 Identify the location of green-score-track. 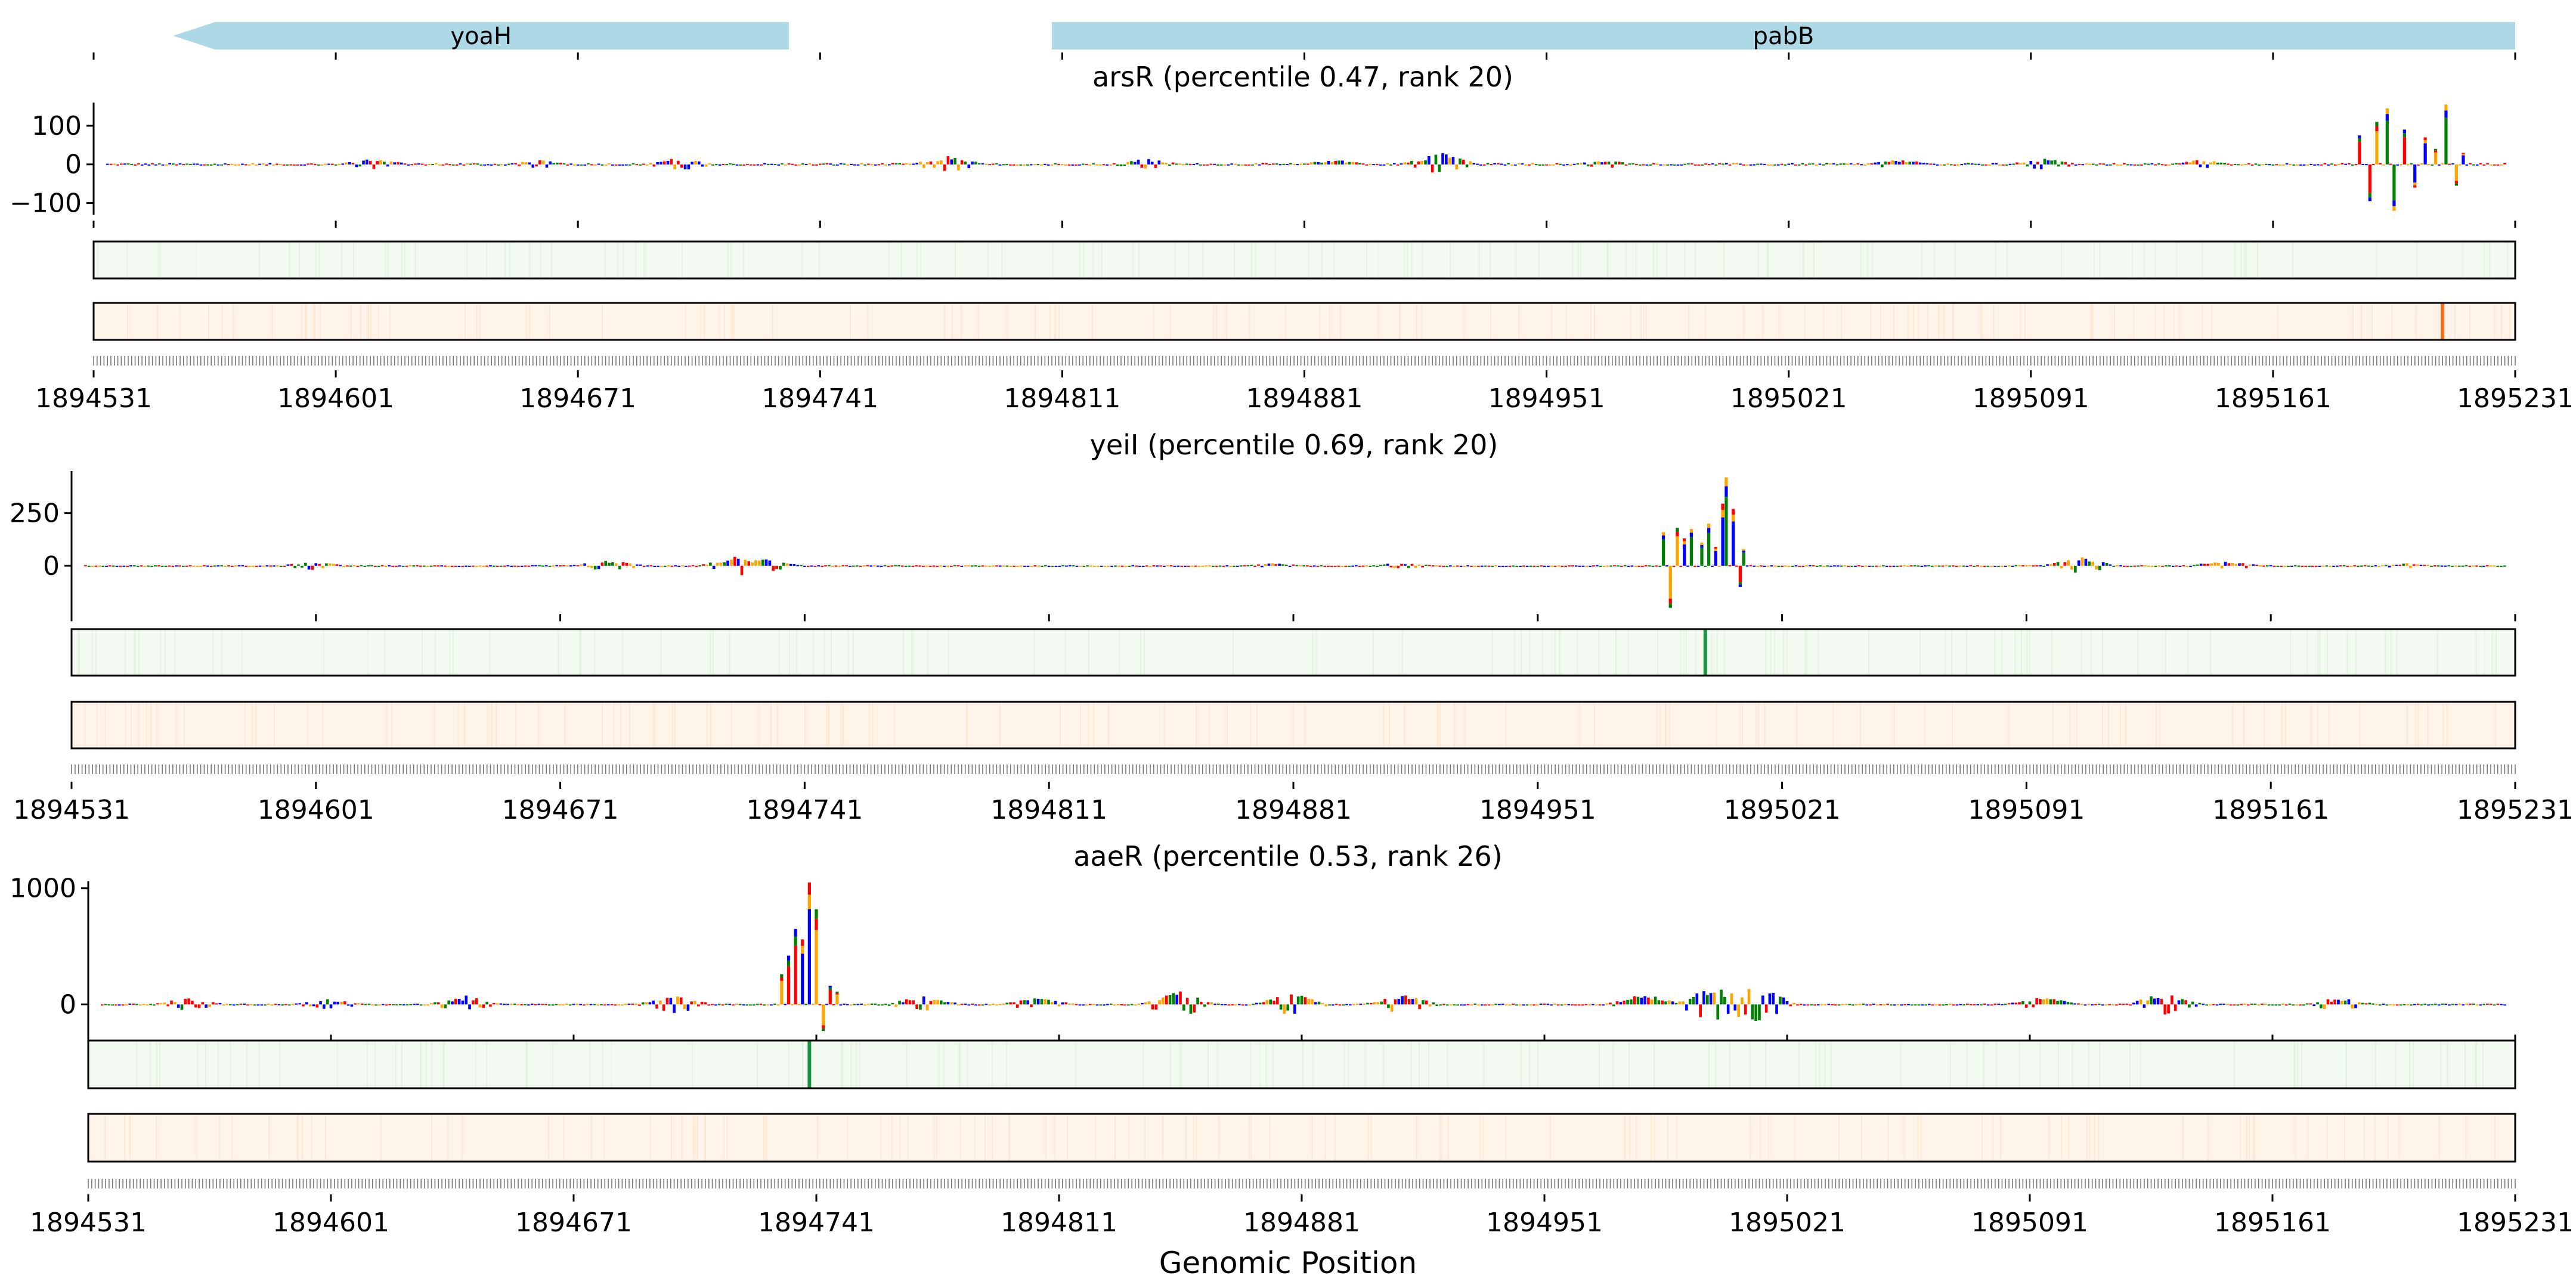
(1304, 260).